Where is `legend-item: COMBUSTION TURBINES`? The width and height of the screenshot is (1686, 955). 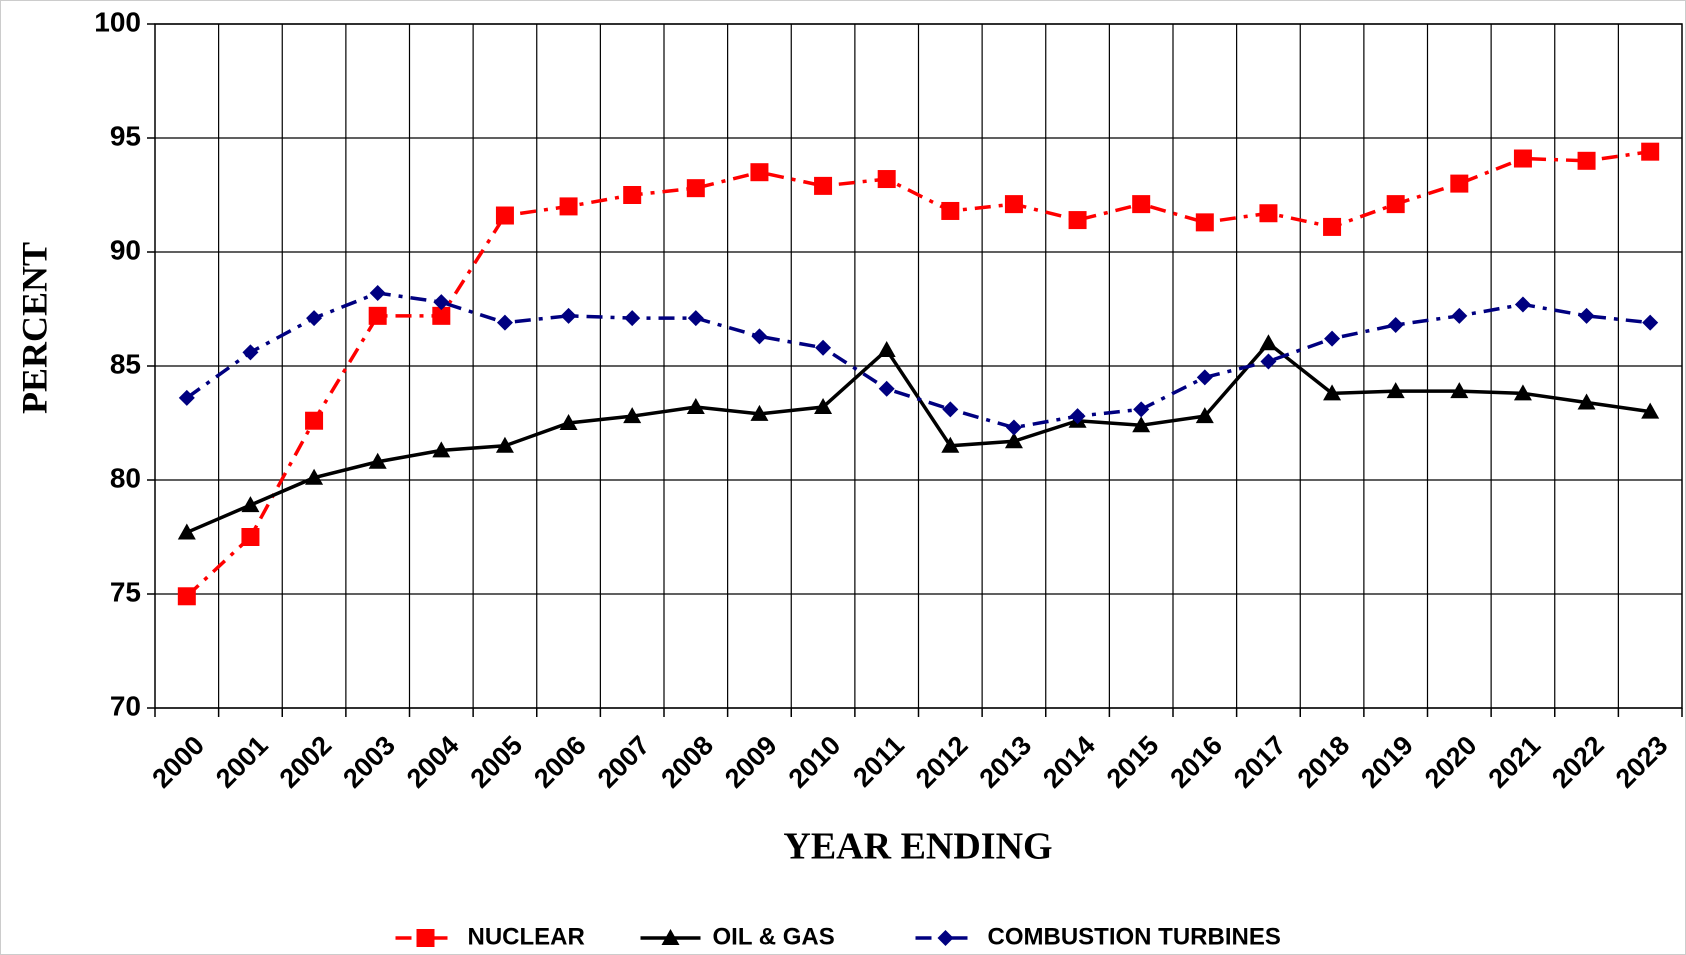
legend-item: COMBUSTION TURBINES is located at coordinates (1098, 936).